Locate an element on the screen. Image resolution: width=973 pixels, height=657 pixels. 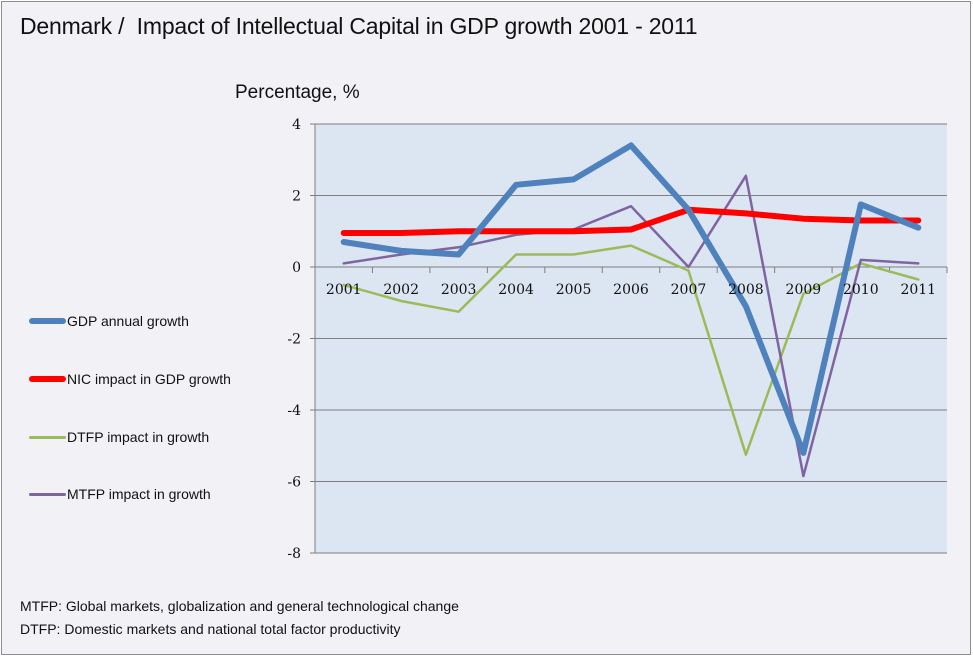
y-tick-label: -2 is located at coordinates (294, 340).